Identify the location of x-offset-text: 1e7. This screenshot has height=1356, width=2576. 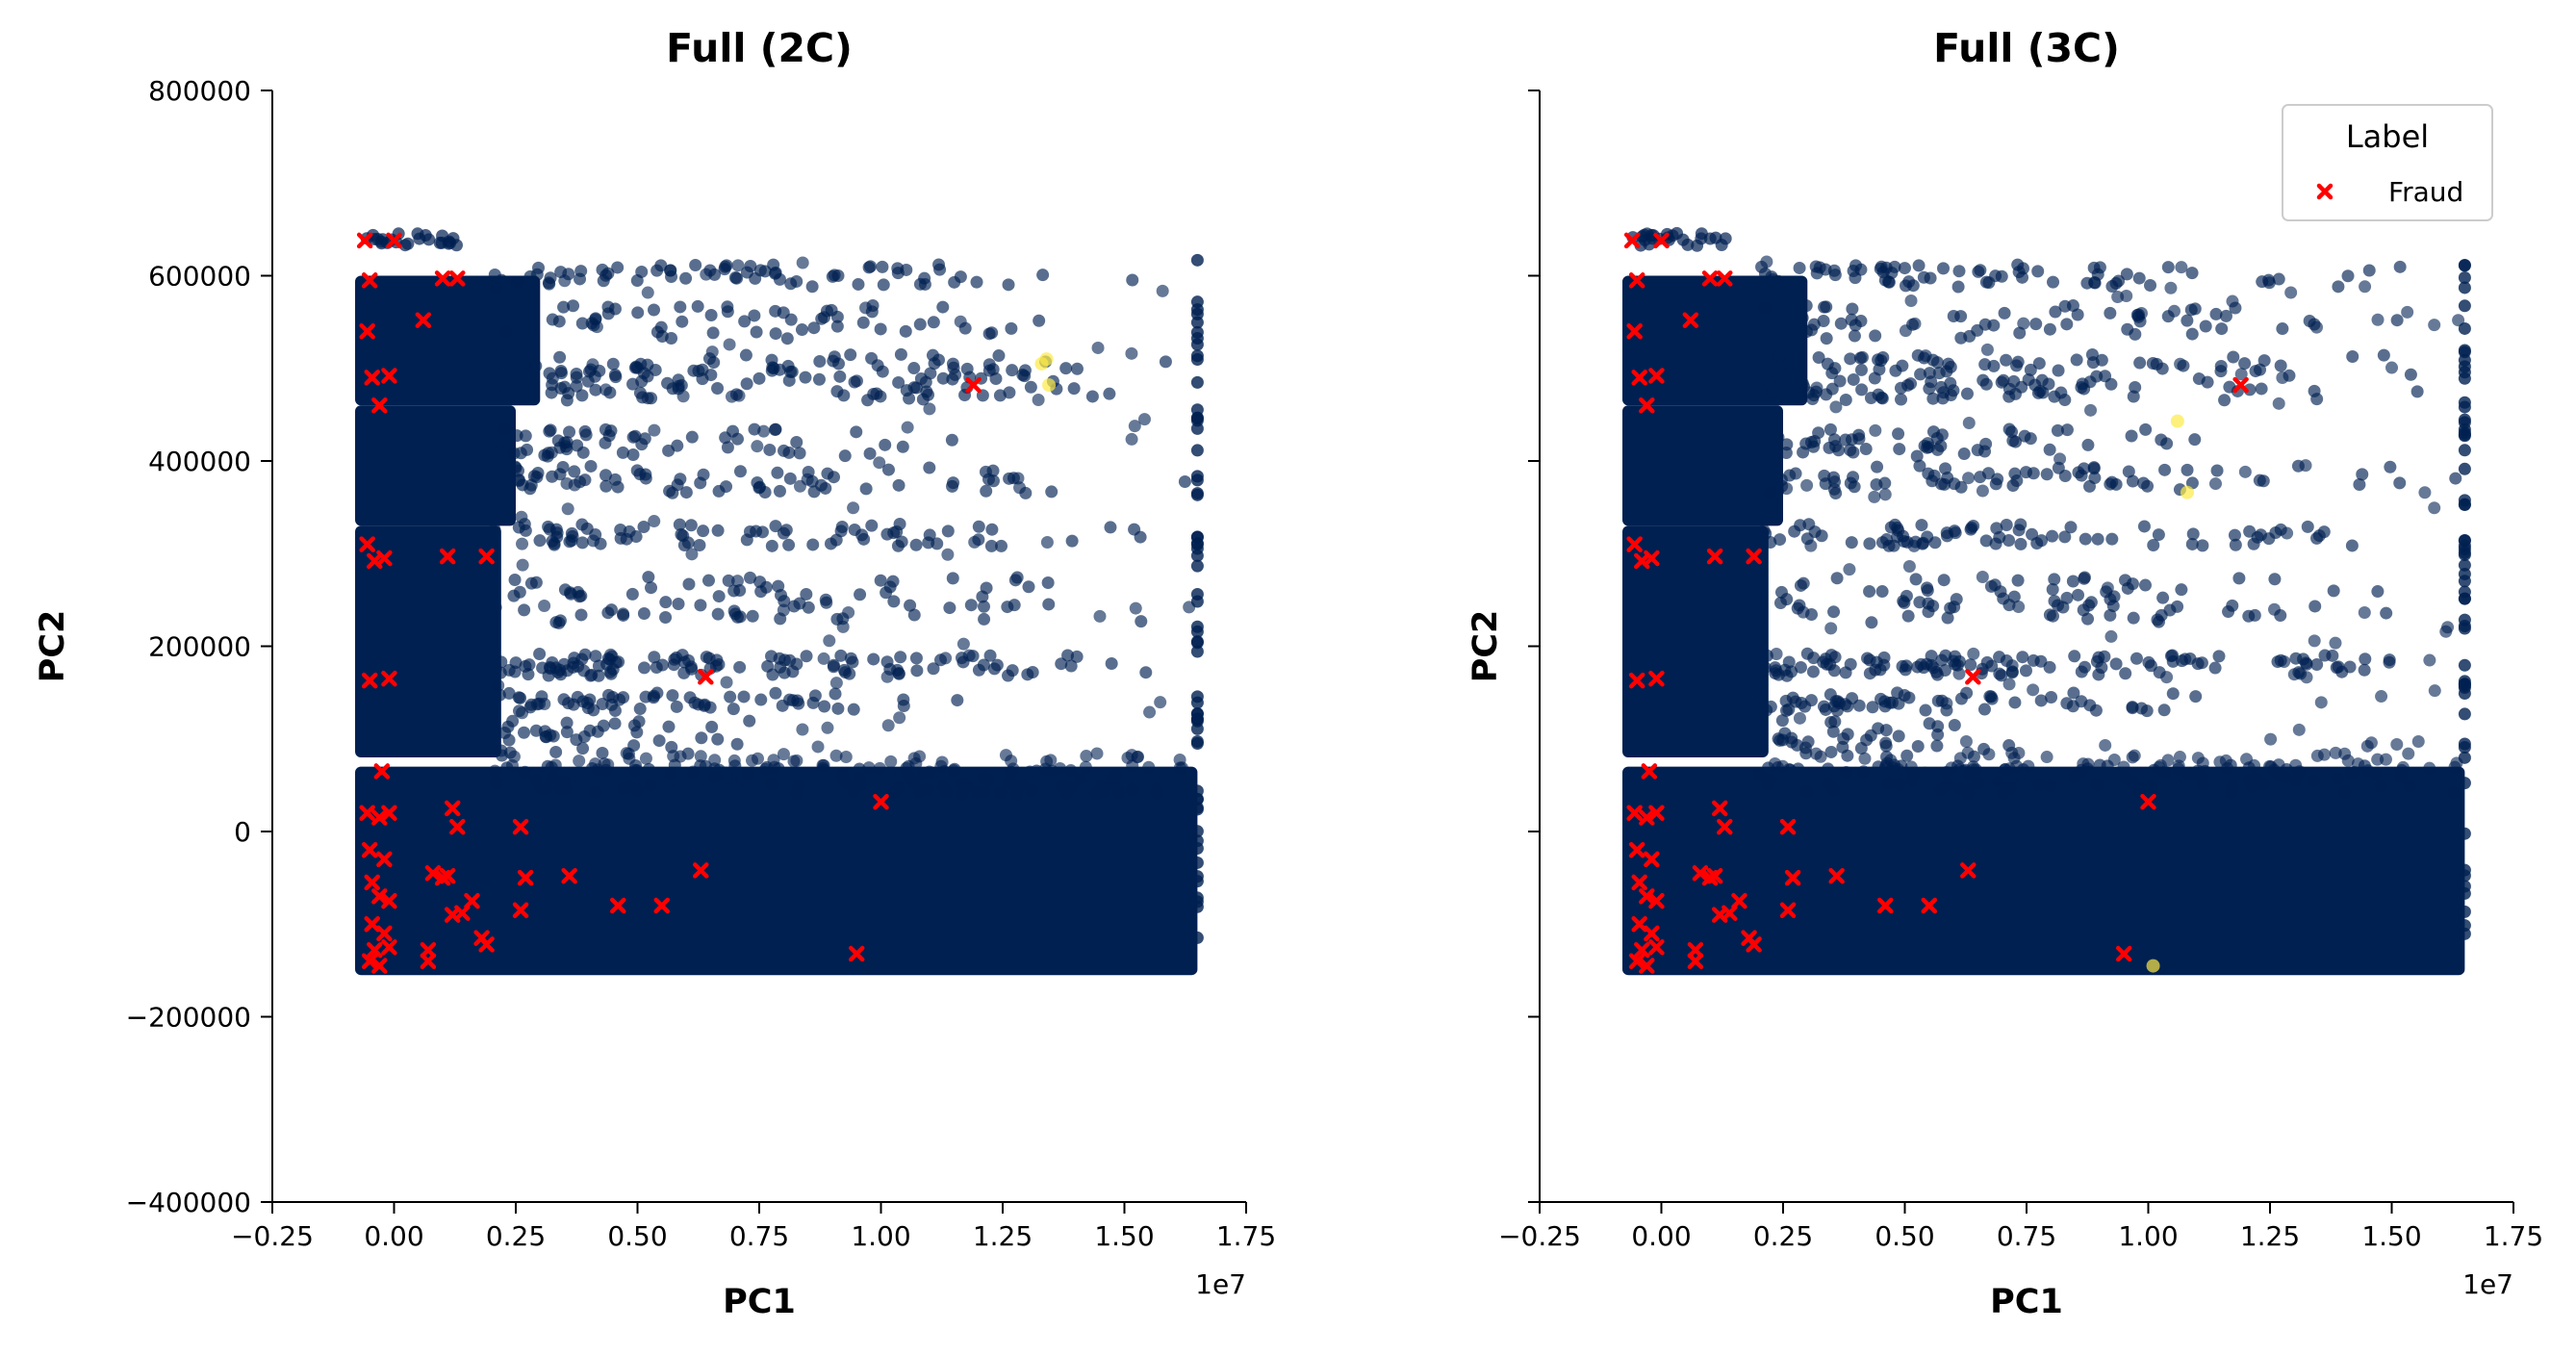
(2487, 1284).